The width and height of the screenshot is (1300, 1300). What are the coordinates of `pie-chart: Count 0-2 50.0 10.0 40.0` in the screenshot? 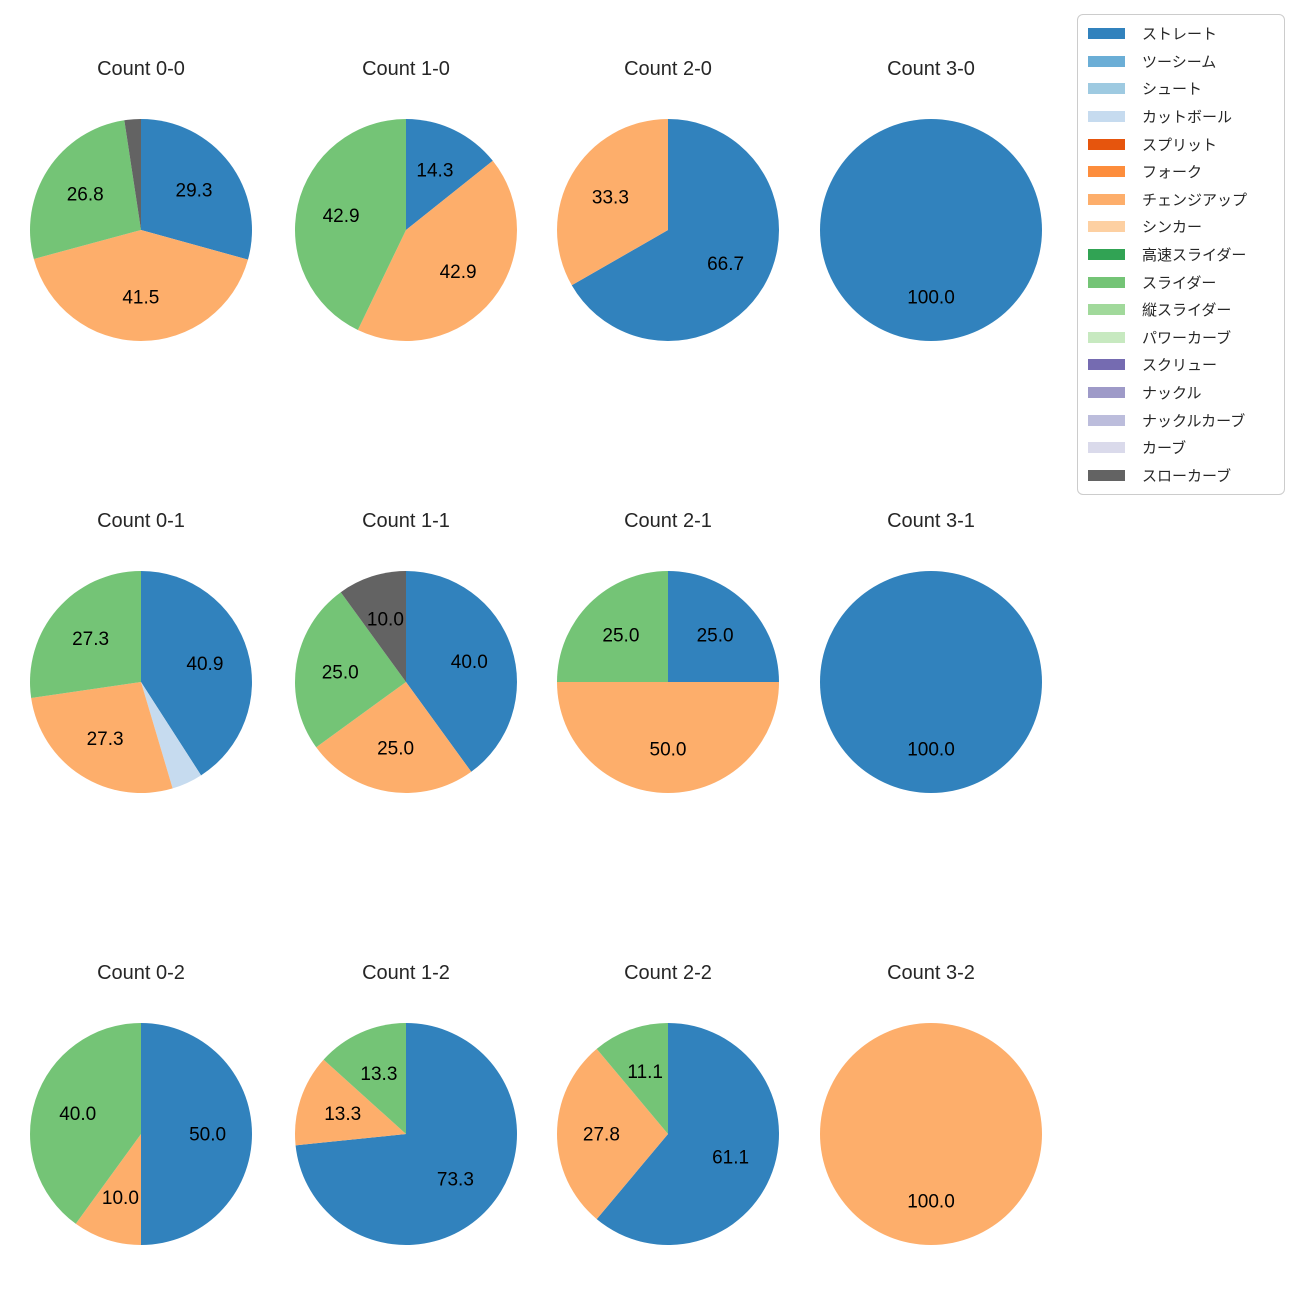 It's located at (141, 1102).